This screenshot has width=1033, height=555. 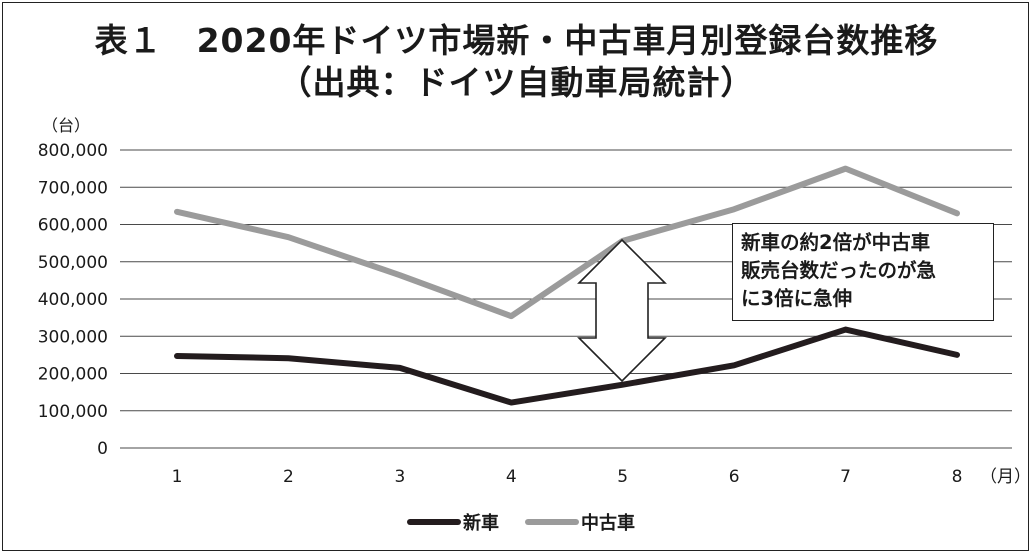 I want to click on y-axis-unit: （台）, so click(x=66, y=125).